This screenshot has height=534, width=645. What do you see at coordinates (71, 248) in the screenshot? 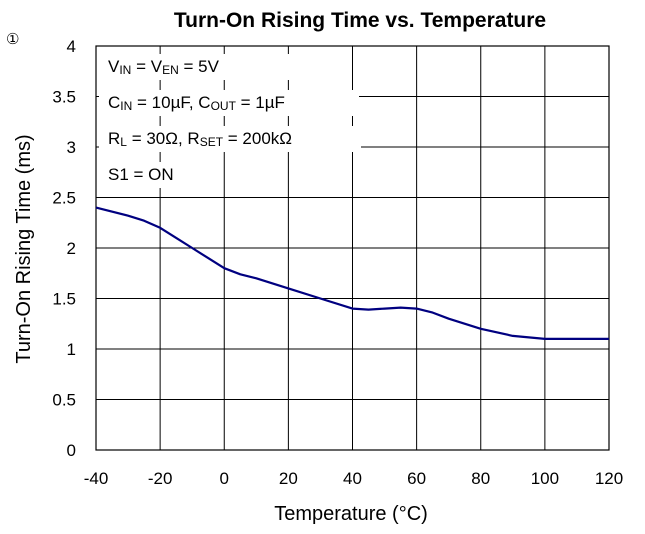
I see `y-tick-label: 2` at bounding box center [71, 248].